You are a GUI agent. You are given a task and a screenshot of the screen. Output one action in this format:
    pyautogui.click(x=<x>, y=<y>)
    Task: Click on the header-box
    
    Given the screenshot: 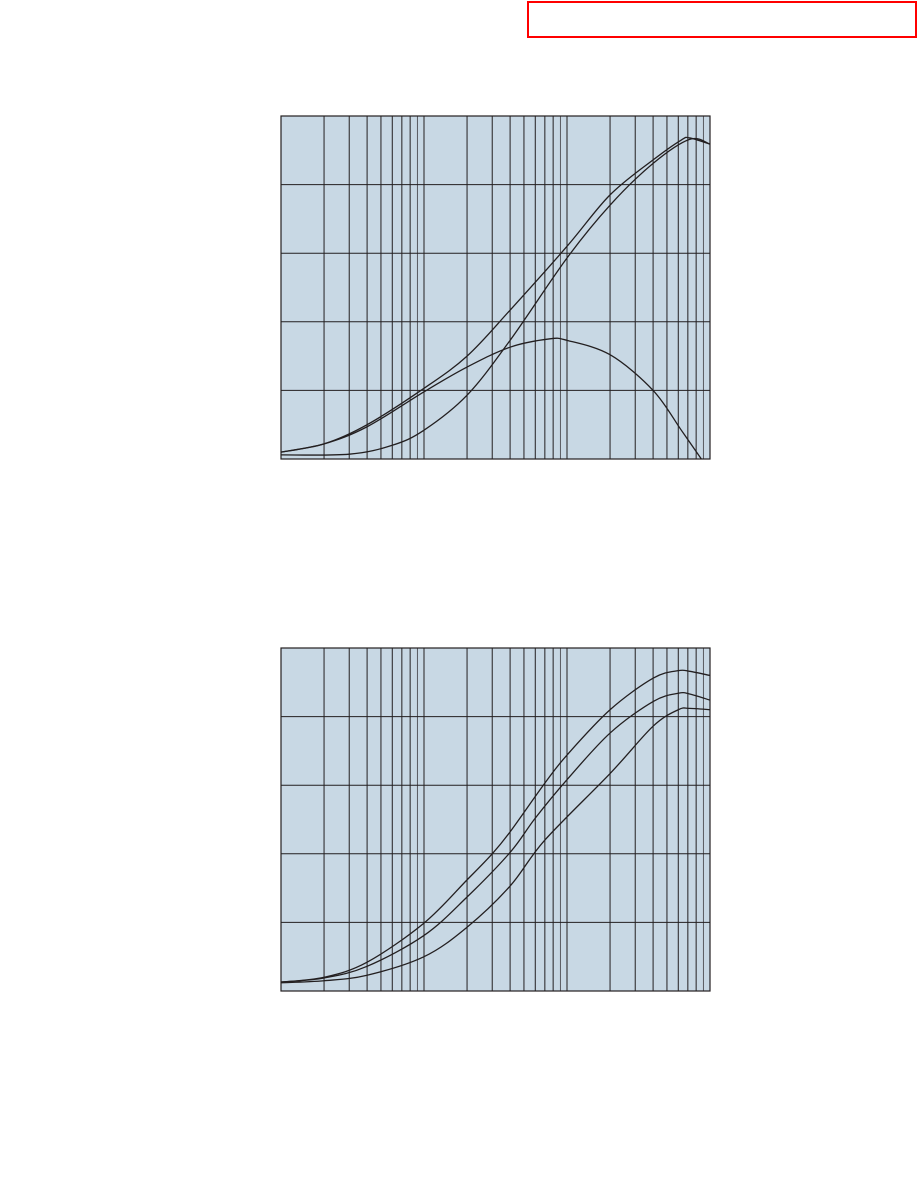 What is the action you would take?
    pyautogui.click(x=722, y=19)
    